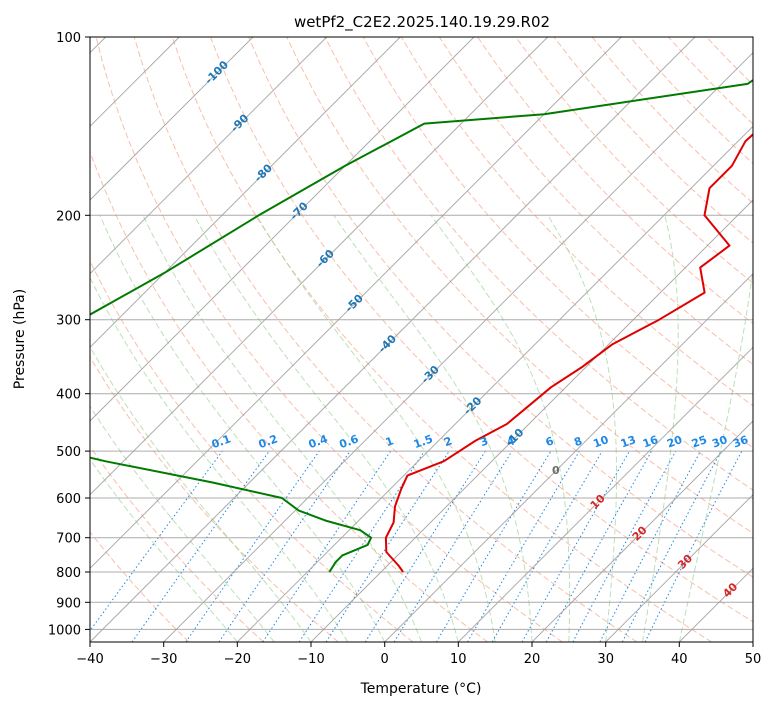  I want to click on mixing-ratio-label: 10, so click(600, 442).